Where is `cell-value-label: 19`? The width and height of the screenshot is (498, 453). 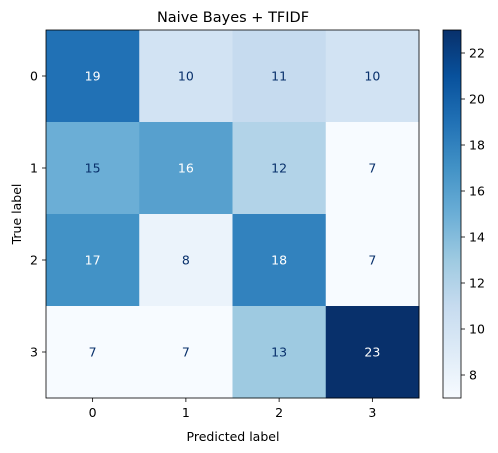 cell-value-label: 19 is located at coordinates (93, 76).